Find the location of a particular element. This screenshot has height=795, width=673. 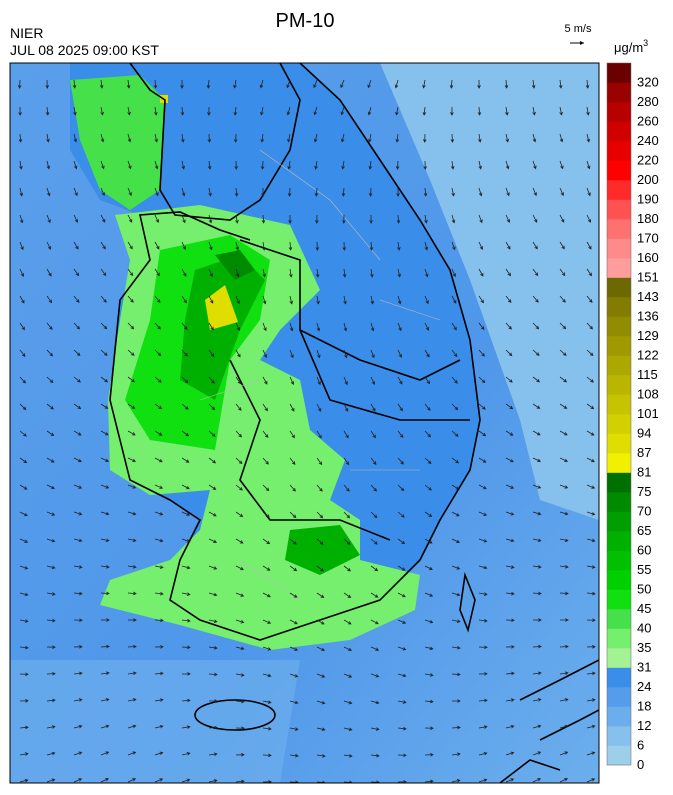

colorbar-label: 143 is located at coordinates (648, 296).